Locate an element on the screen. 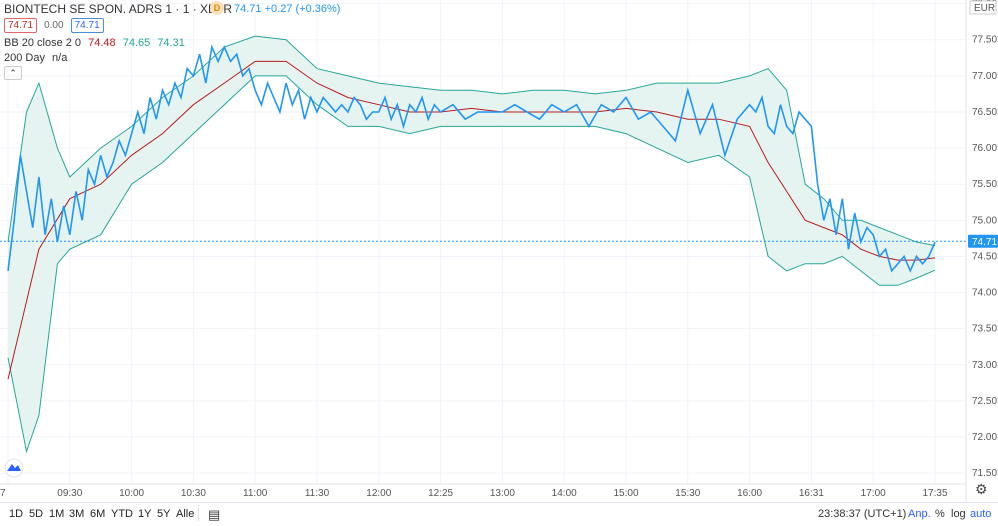  currency-box is located at coordinates (983, 7).